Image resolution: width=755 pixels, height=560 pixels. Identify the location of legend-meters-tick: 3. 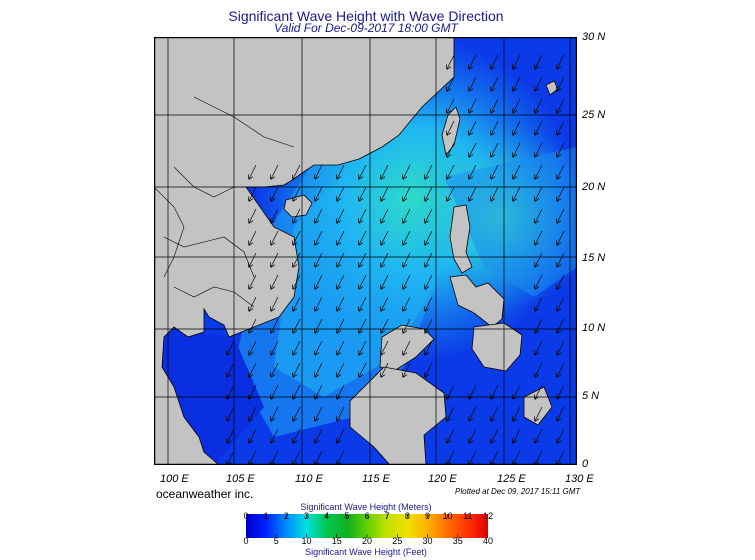
(306, 516).